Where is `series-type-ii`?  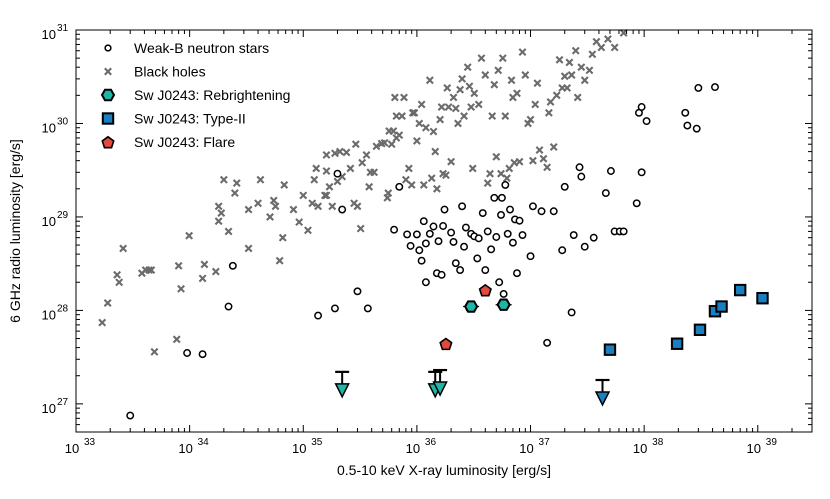 series-type-ii is located at coordinates (686, 319).